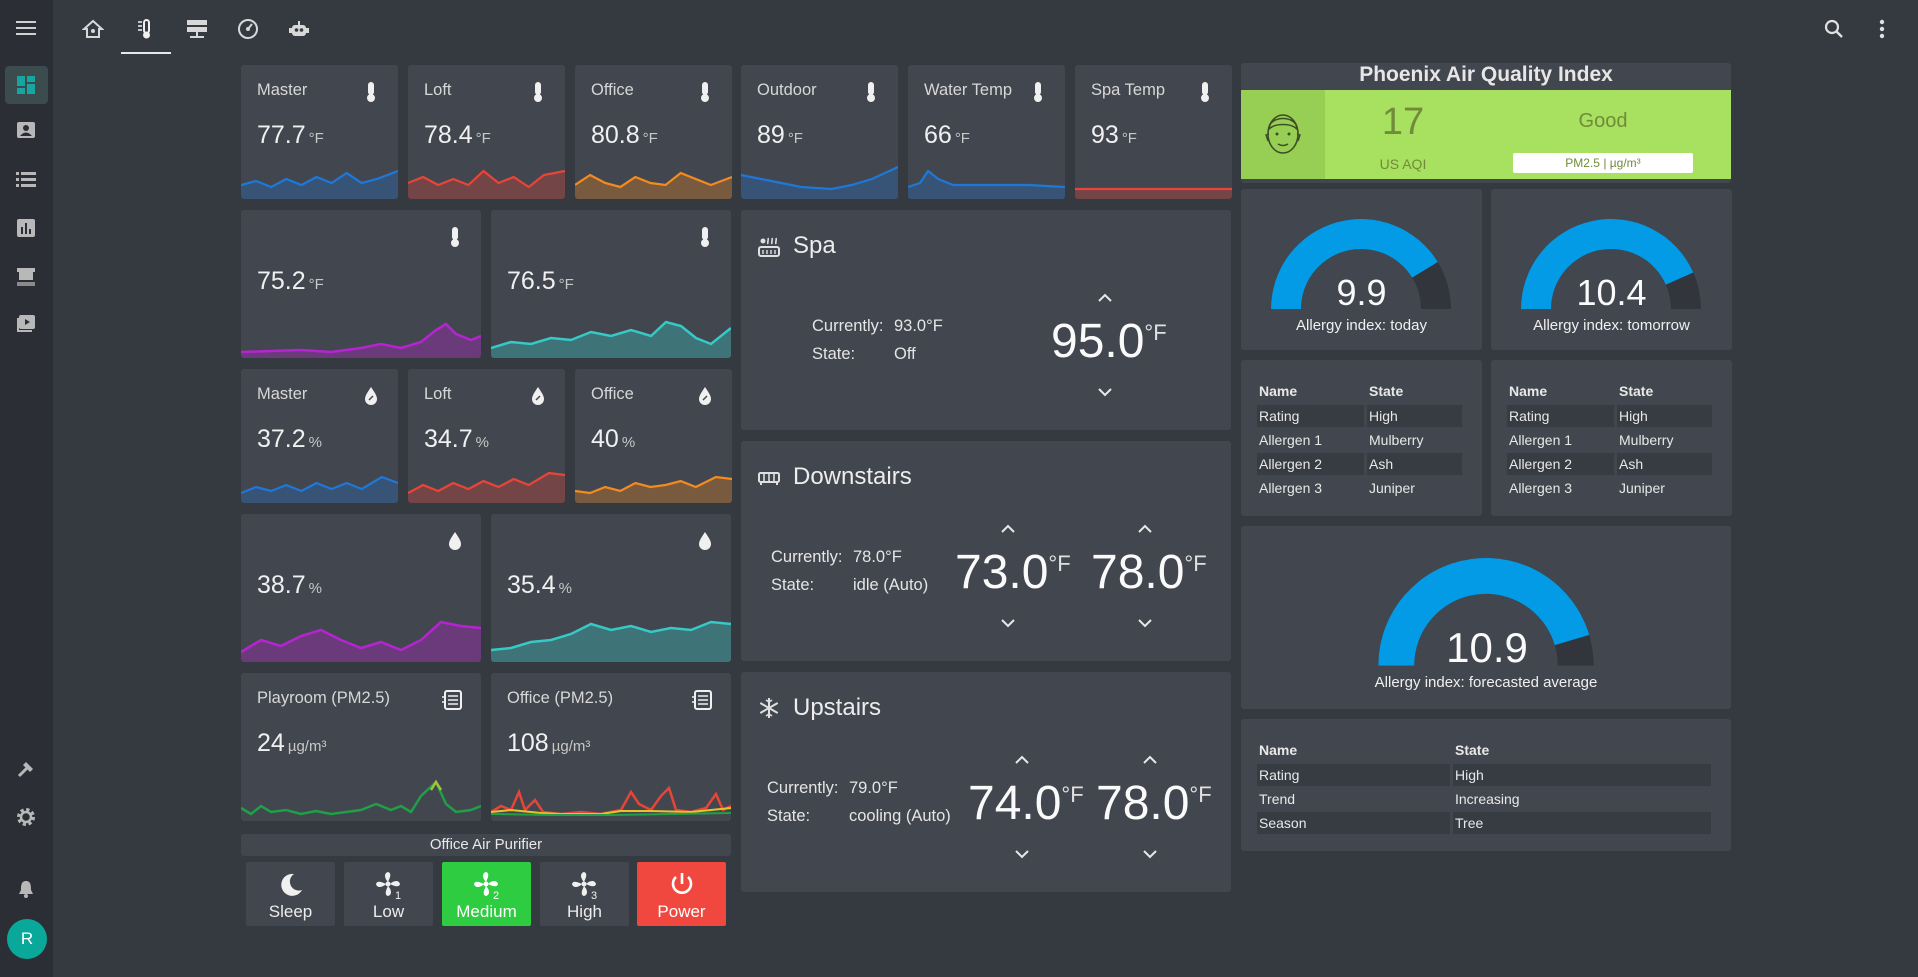  I want to click on sensor-value: 34.7%, so click(457, 439).